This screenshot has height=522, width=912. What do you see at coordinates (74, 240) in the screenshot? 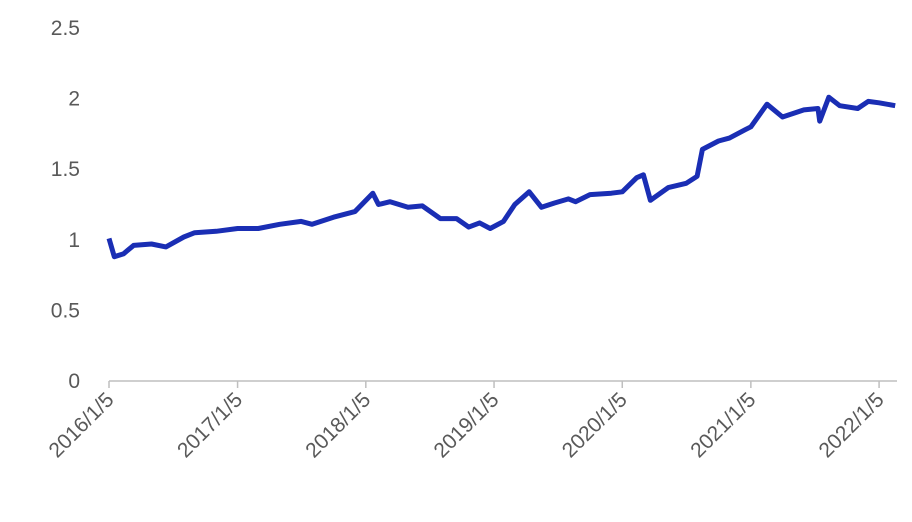
I see `y-tick-label: 1` at bounding box center [74, 240].